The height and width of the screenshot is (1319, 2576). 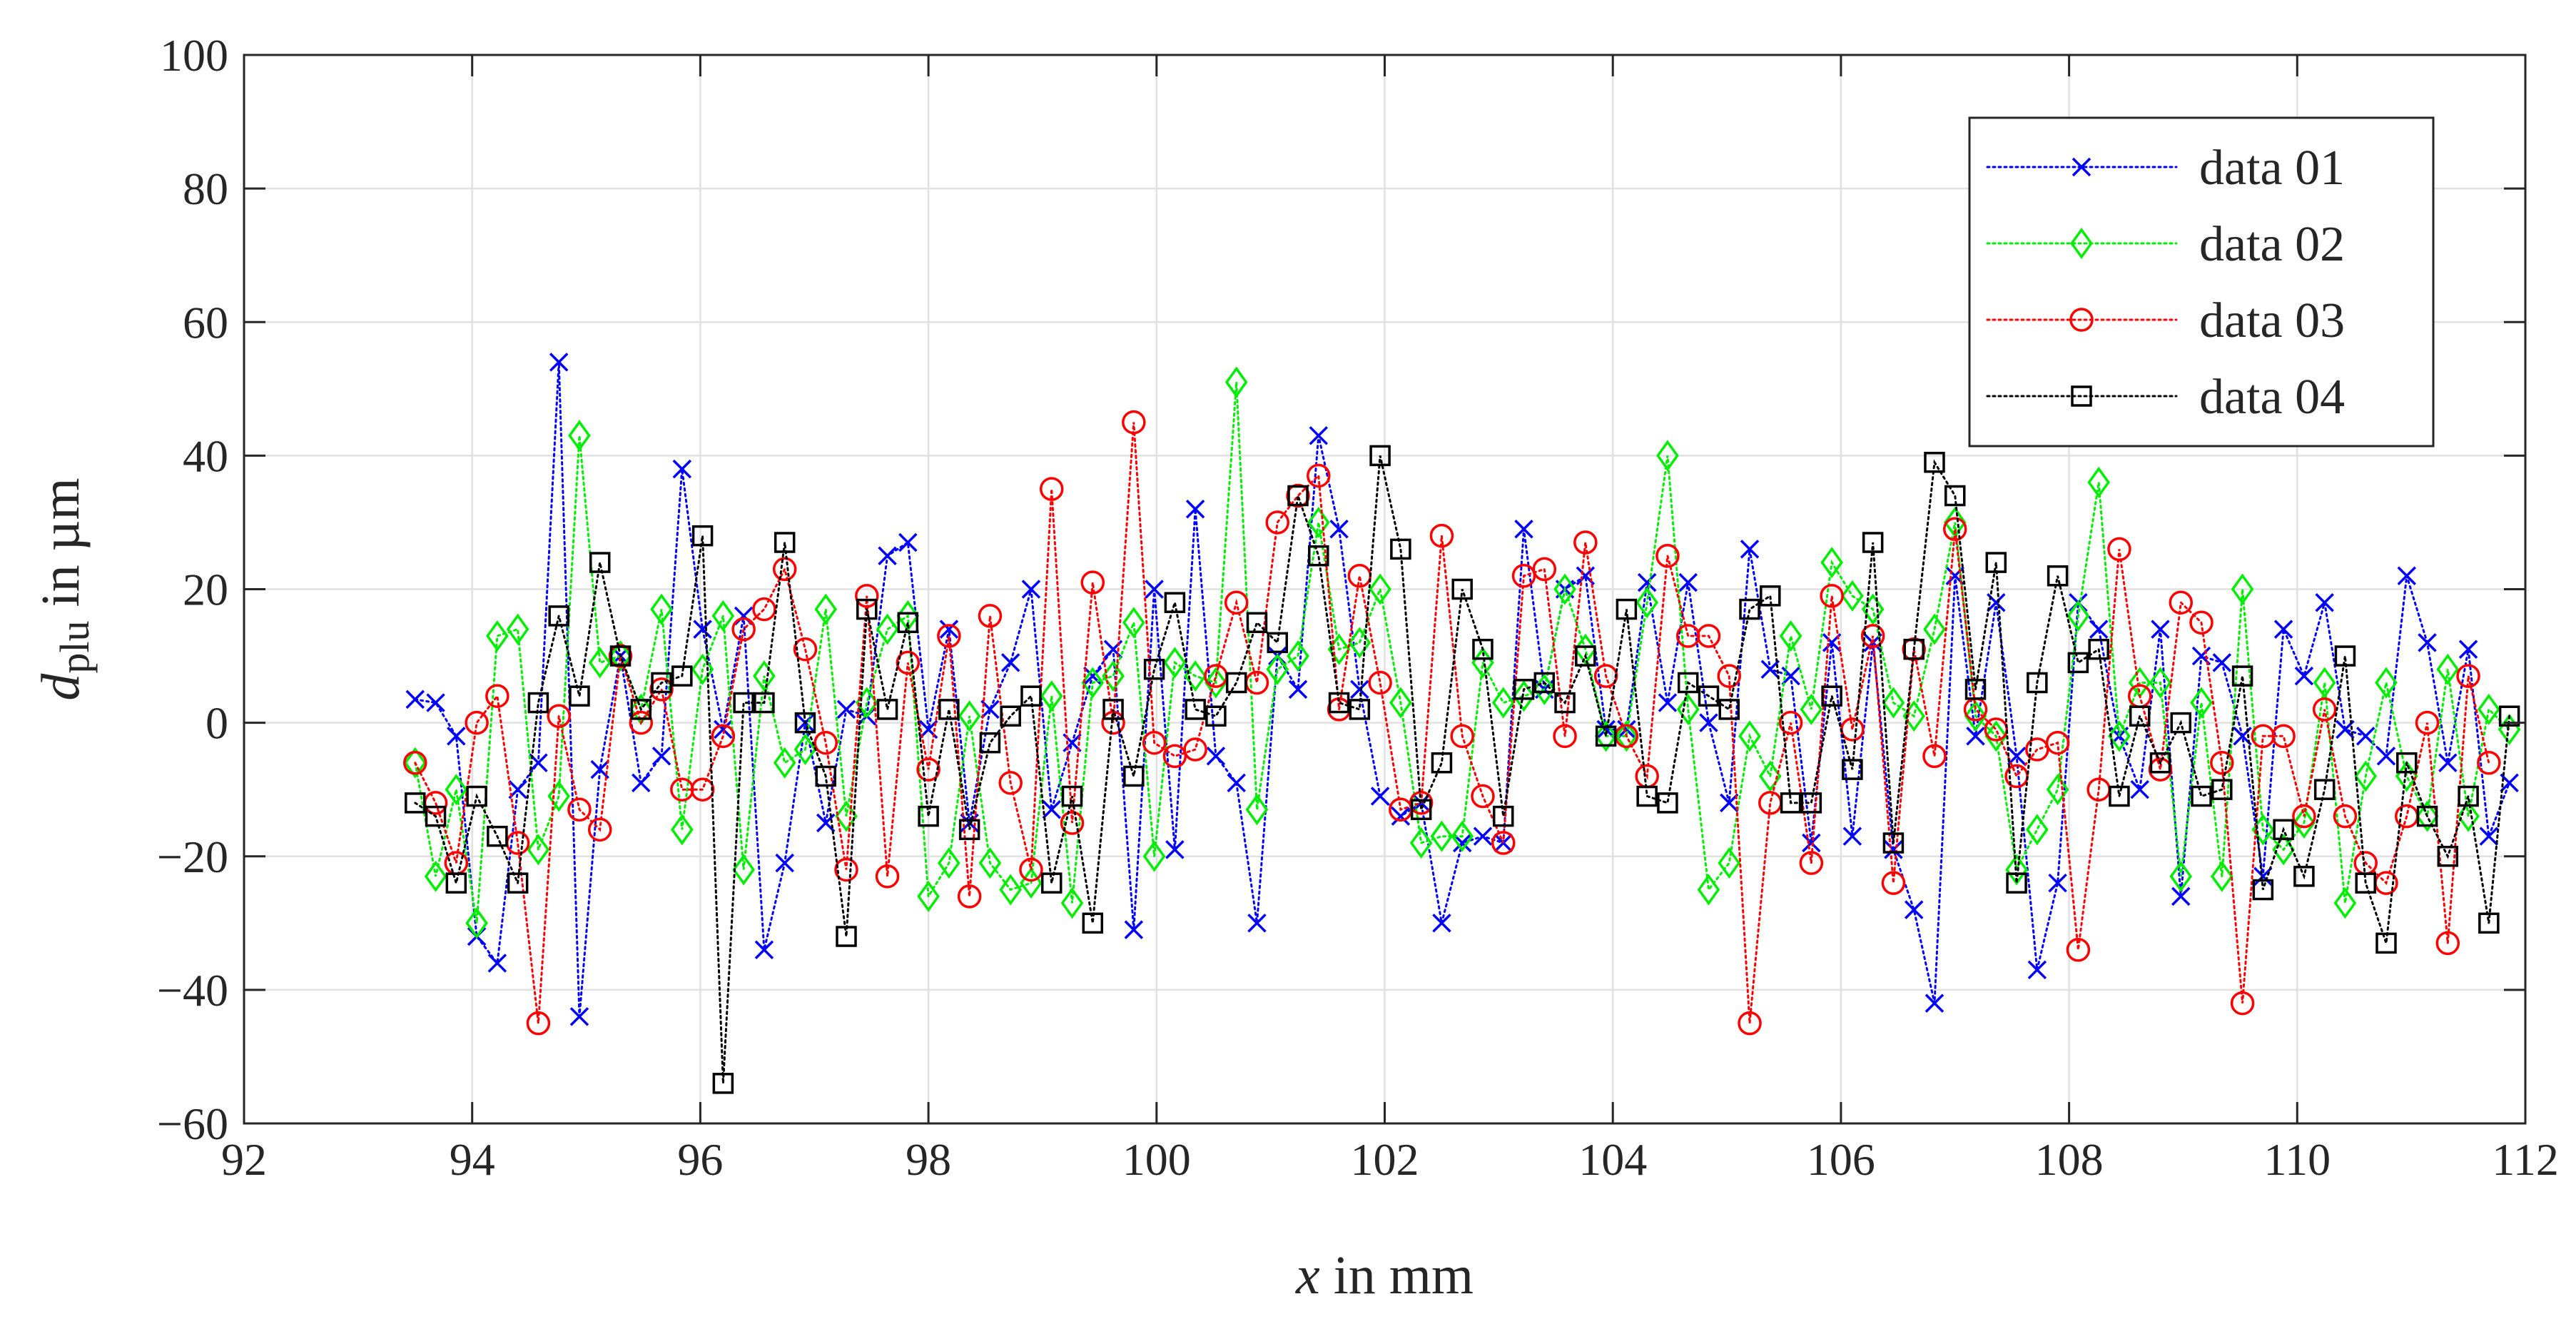 What do you see at coordinates (1384, 1275) in the screenshot?
I see `x-axis-label: x in mm` at bounding box center [1384, 1275].